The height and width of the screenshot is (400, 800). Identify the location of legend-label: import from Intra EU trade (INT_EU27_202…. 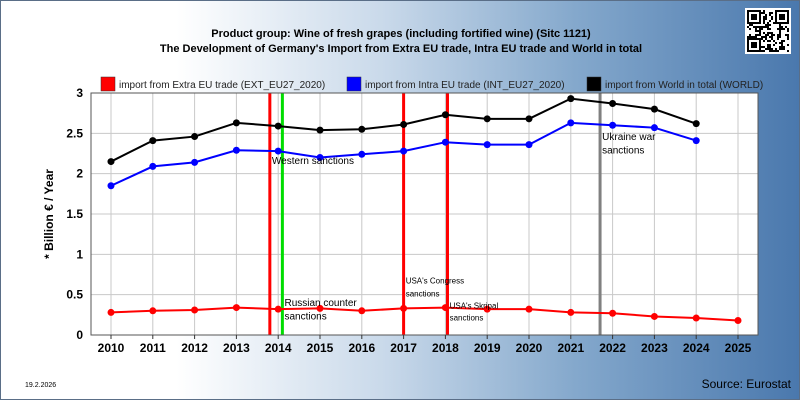
(465, 85).